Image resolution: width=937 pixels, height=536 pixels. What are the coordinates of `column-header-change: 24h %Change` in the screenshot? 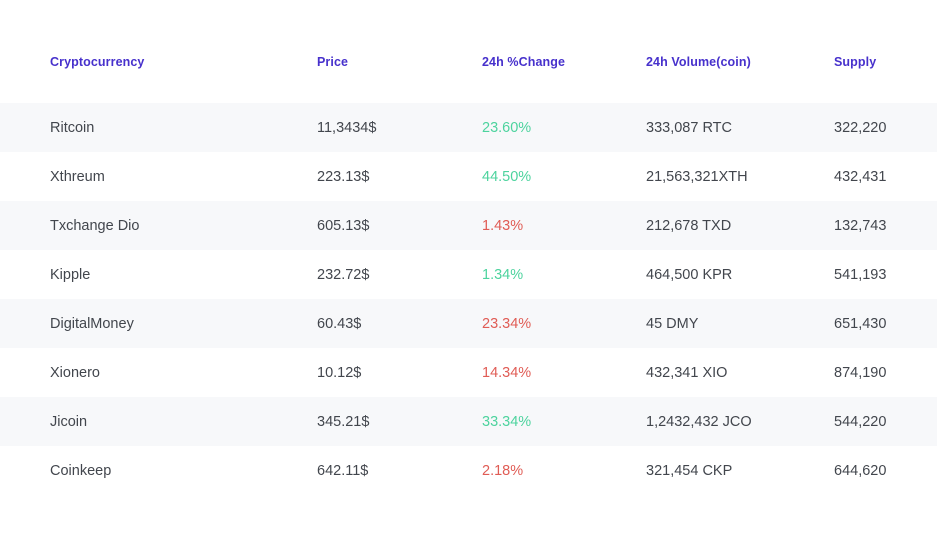 It's located at (524, 62).